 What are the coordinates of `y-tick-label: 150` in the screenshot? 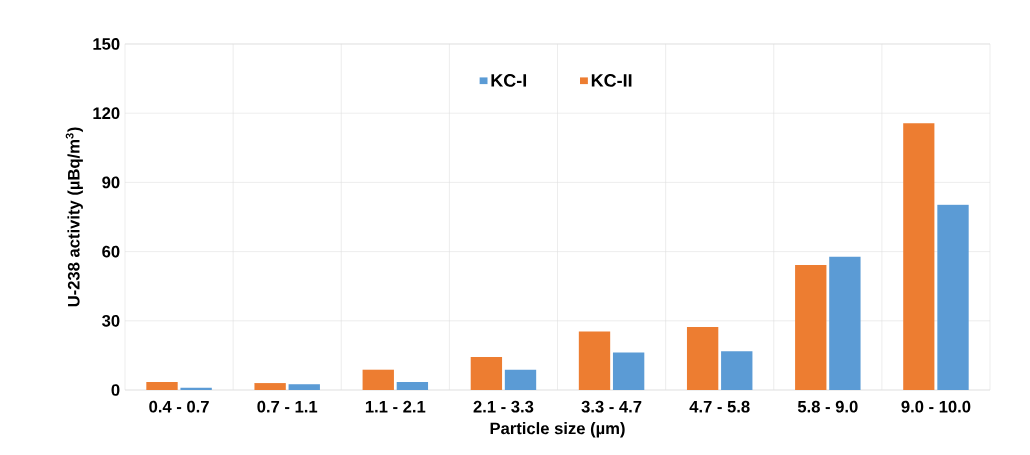 It's located at (106, 44).